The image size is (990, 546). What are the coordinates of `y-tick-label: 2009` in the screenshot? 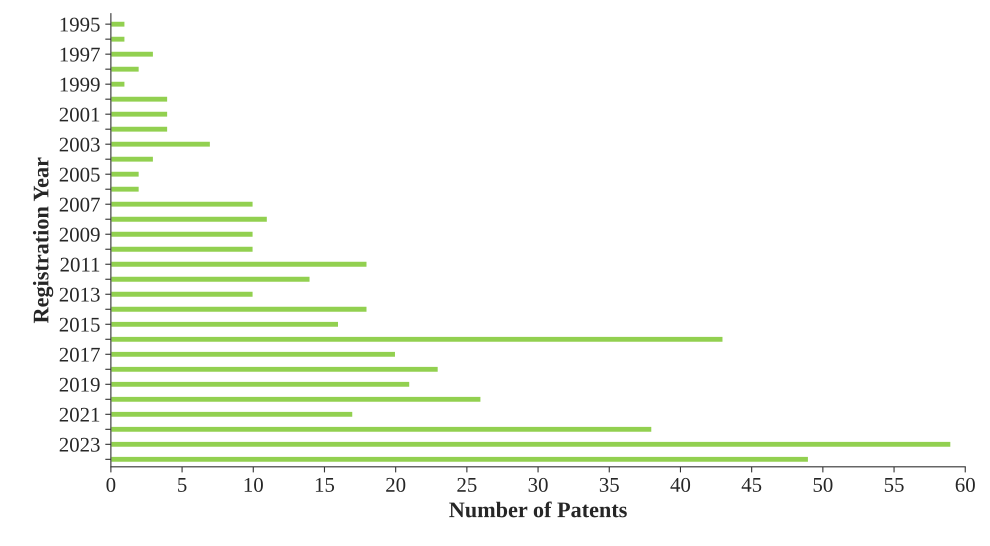 It's located at (80, 235).